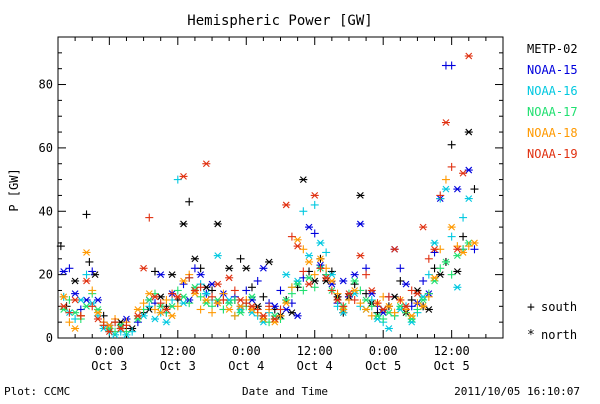  What do you see at coordinates (552, 321) in the screenshot?
I see `marker-legend: + south * north` at bounding box center [552, 321].